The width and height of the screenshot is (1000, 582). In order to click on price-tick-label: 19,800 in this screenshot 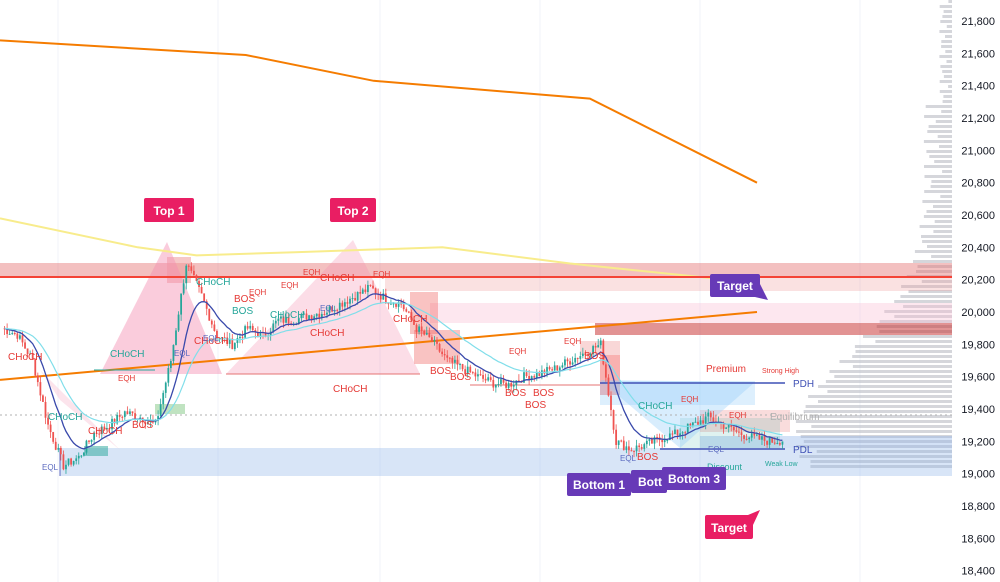, I will do `click(978, 345)`.